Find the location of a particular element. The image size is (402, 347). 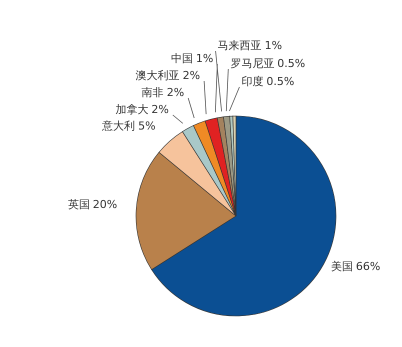

slice-label: 美国 is located at coordinates (341, 265).